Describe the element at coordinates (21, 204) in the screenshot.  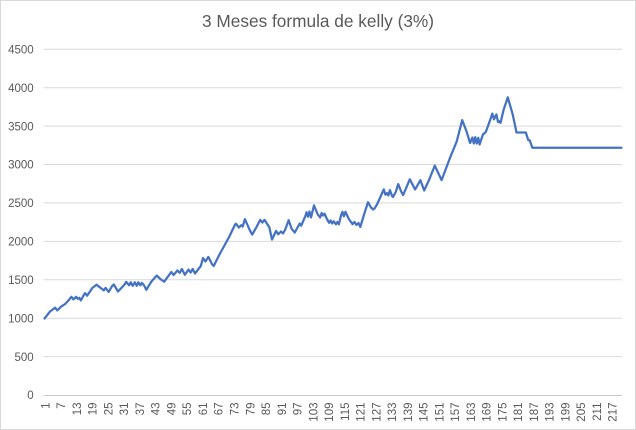
I see `svg-text: 2500` at that location.